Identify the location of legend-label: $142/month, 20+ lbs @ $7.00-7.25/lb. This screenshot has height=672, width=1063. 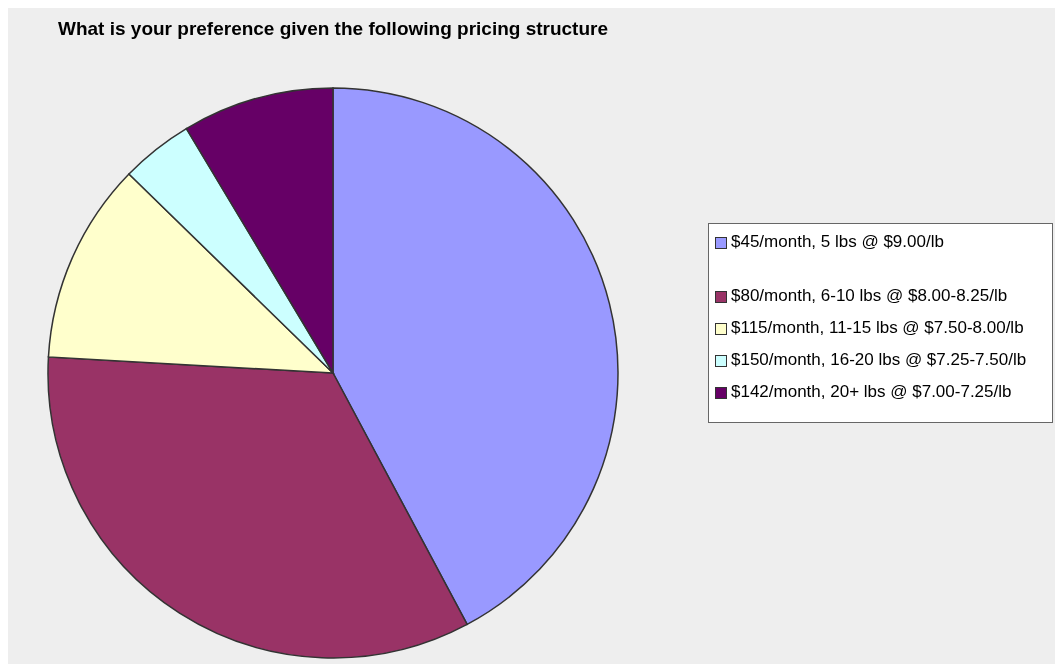
(872, 392).